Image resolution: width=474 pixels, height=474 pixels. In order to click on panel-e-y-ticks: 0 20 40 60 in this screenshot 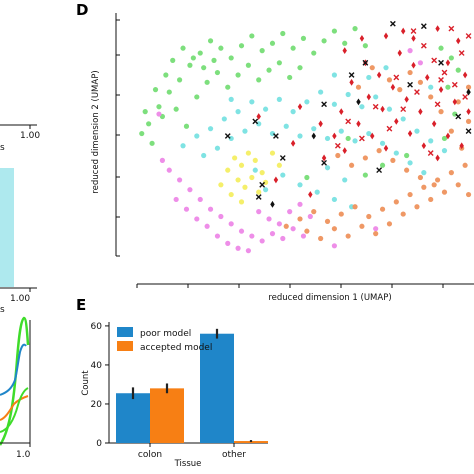, I will do `click(100, 385)`.